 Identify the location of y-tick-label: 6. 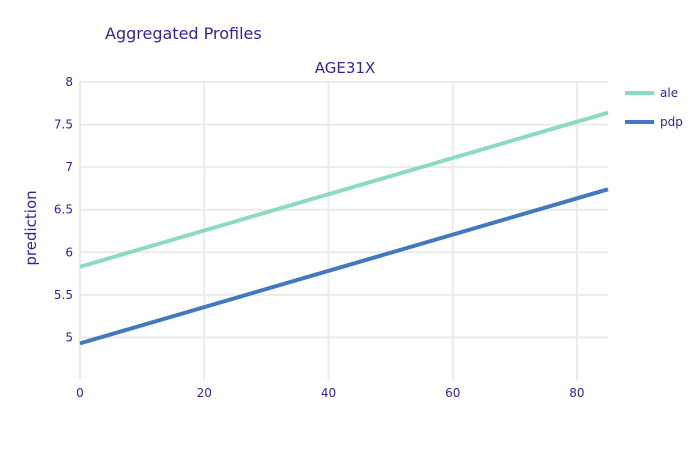
(69, 252).